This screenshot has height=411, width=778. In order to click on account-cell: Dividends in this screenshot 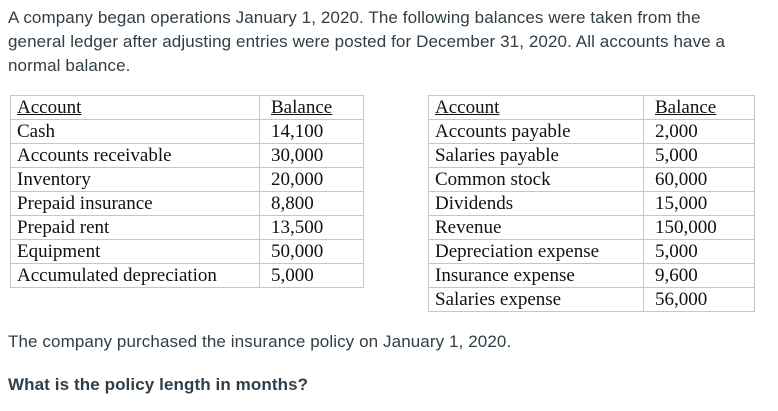, I will do `click(536, 203)`.